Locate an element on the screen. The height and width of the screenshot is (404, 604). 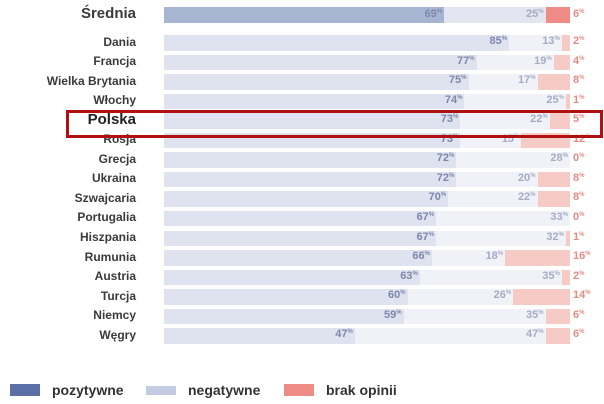
chart-row: Grecja 72% 28% 0% is located at coordinates (302, 160).